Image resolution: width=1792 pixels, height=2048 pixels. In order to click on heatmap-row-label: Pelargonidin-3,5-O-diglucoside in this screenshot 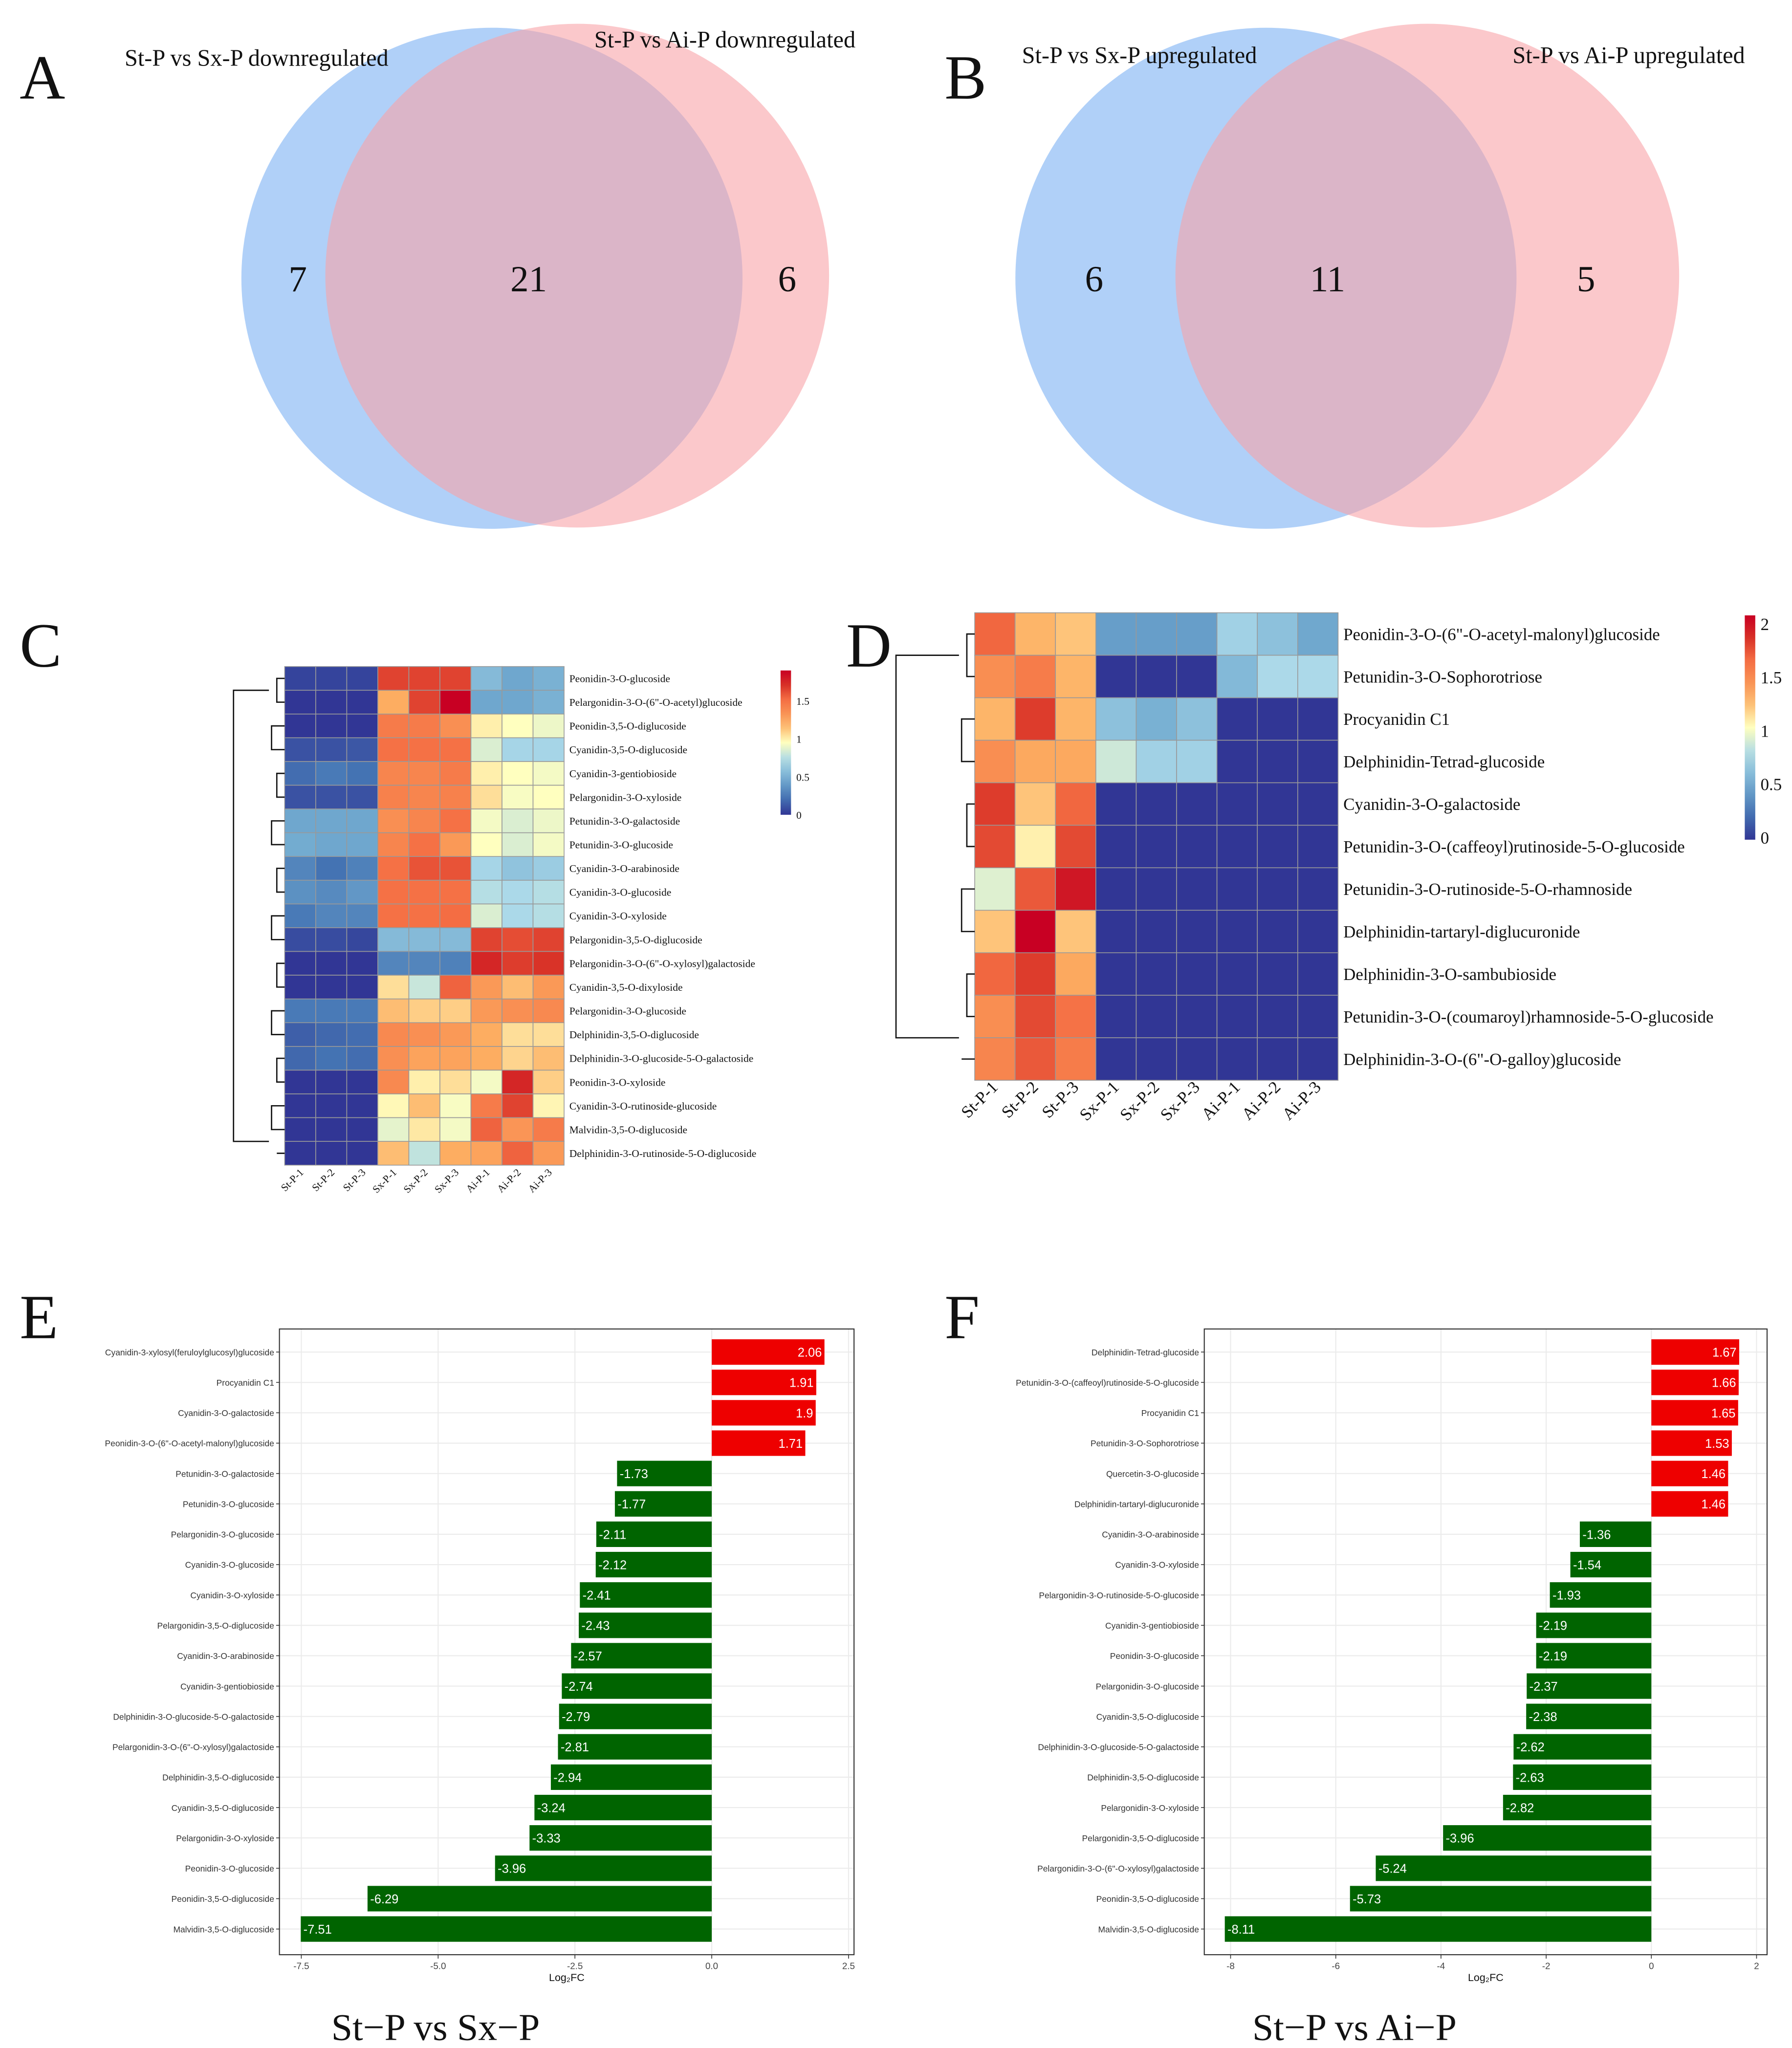, I will do `click(635, 940)`.